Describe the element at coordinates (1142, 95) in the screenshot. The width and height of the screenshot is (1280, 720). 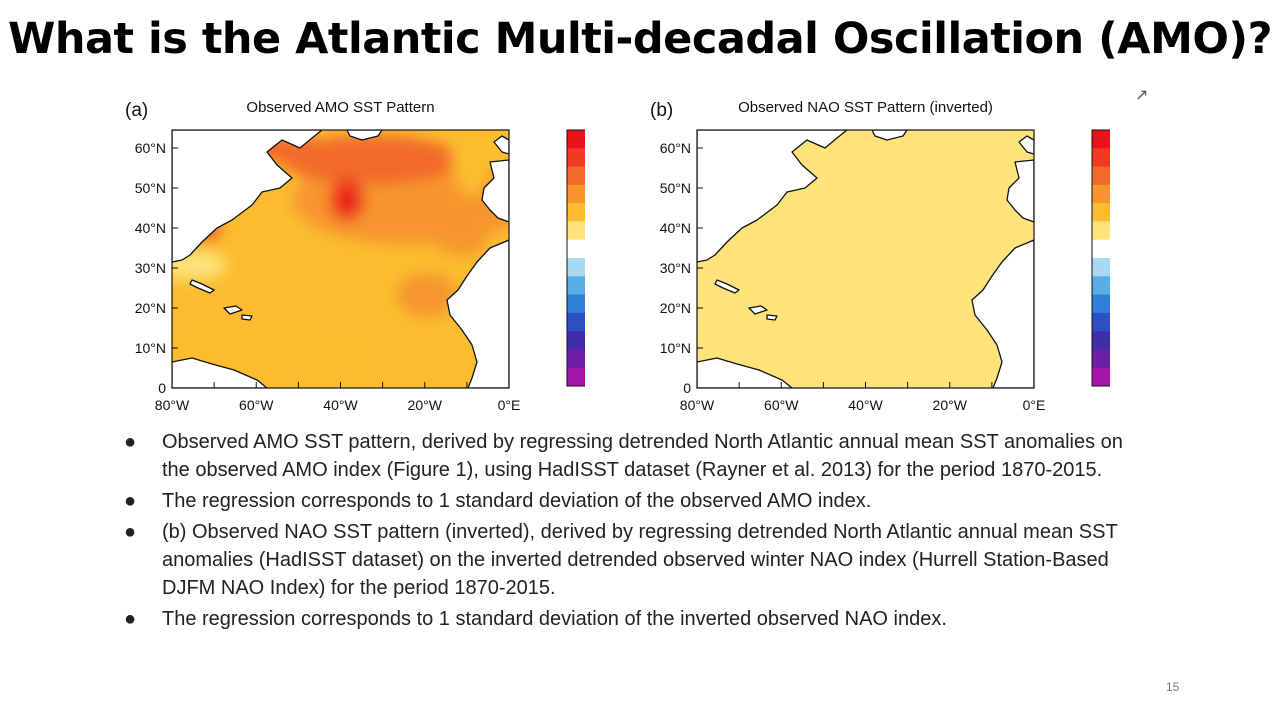
I see `arrow-diagonal-icon: ↗` at that location.